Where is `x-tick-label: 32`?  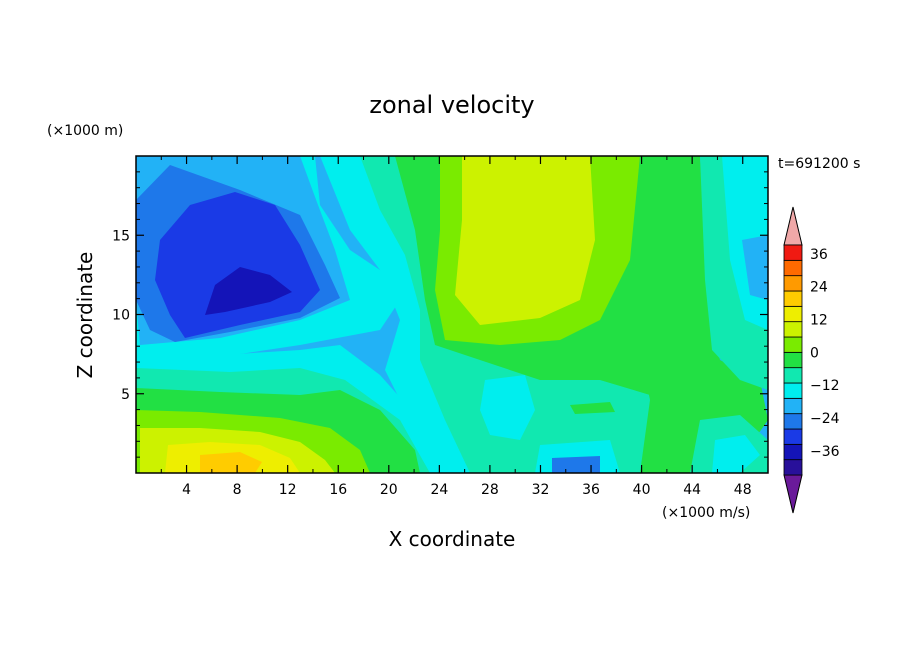
x-tick-label: 32 is located at coordinates (541, 490).